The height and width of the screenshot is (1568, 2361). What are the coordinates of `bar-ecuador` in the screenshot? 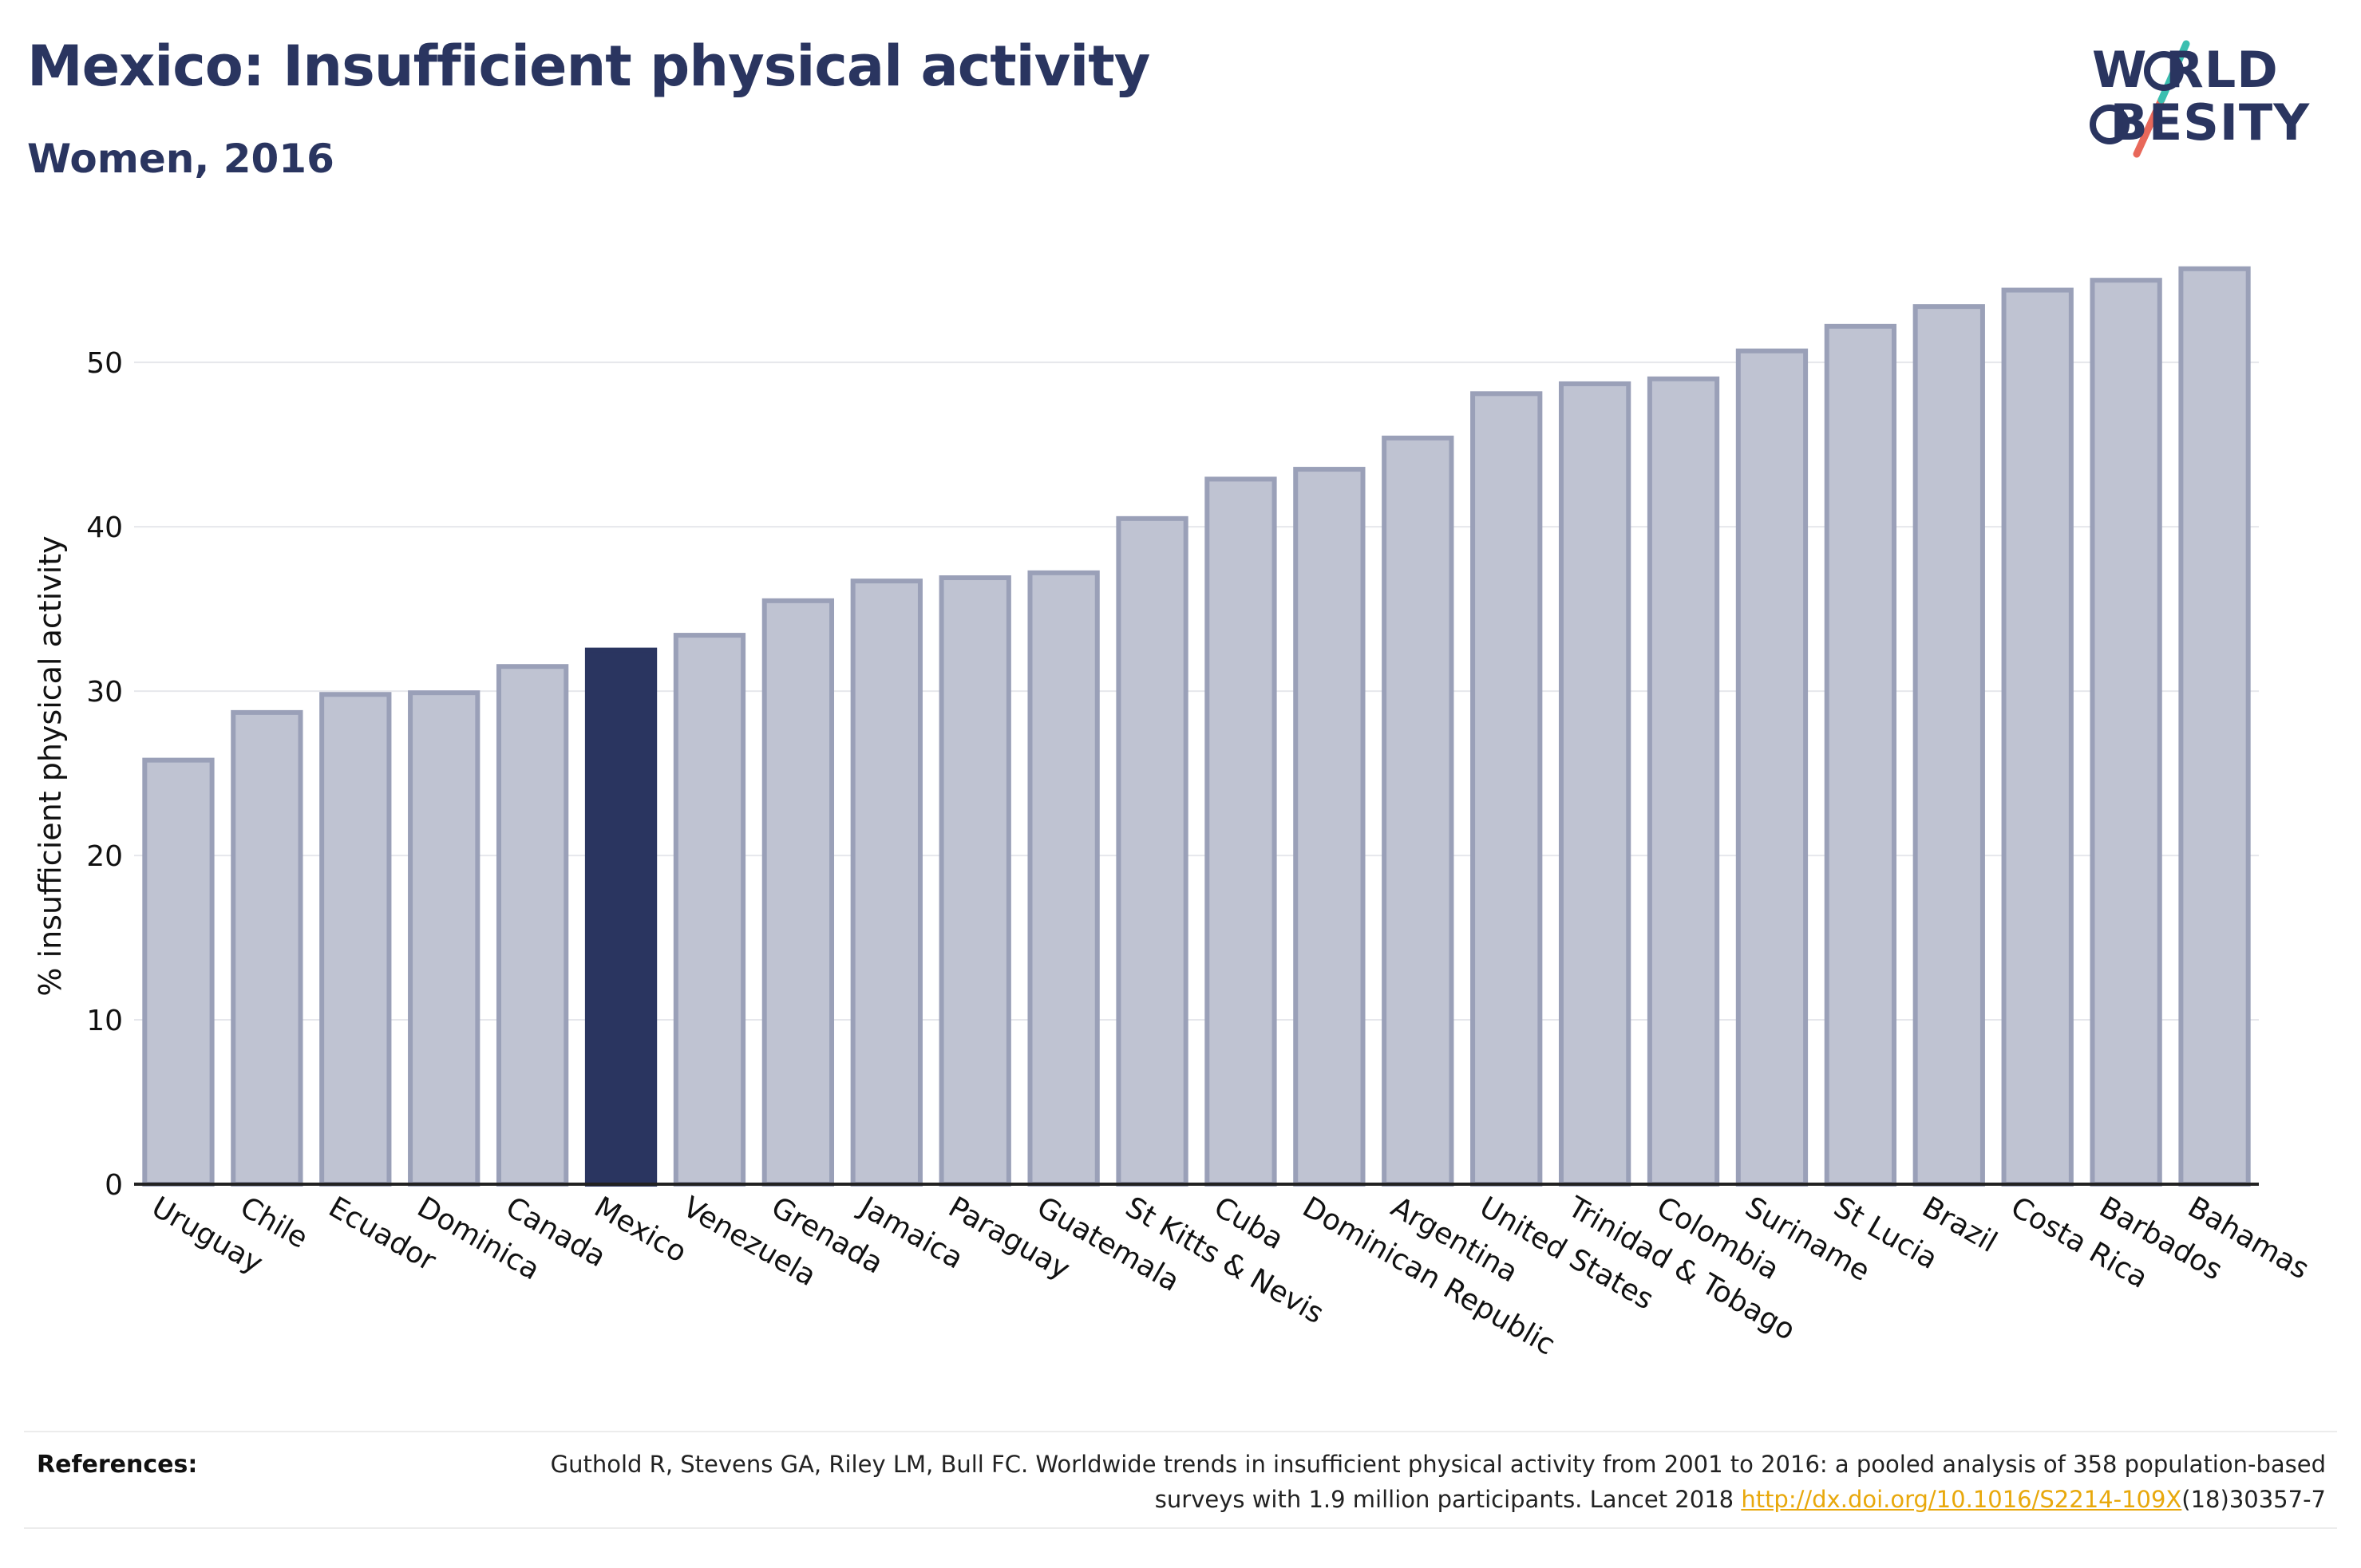 It's located at (355, 939).